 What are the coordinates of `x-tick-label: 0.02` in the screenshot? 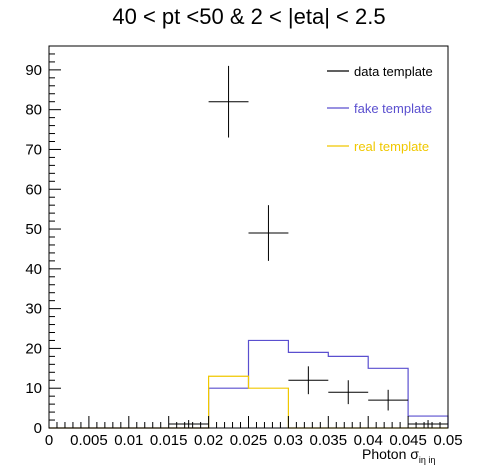 It's located at (208, 440).